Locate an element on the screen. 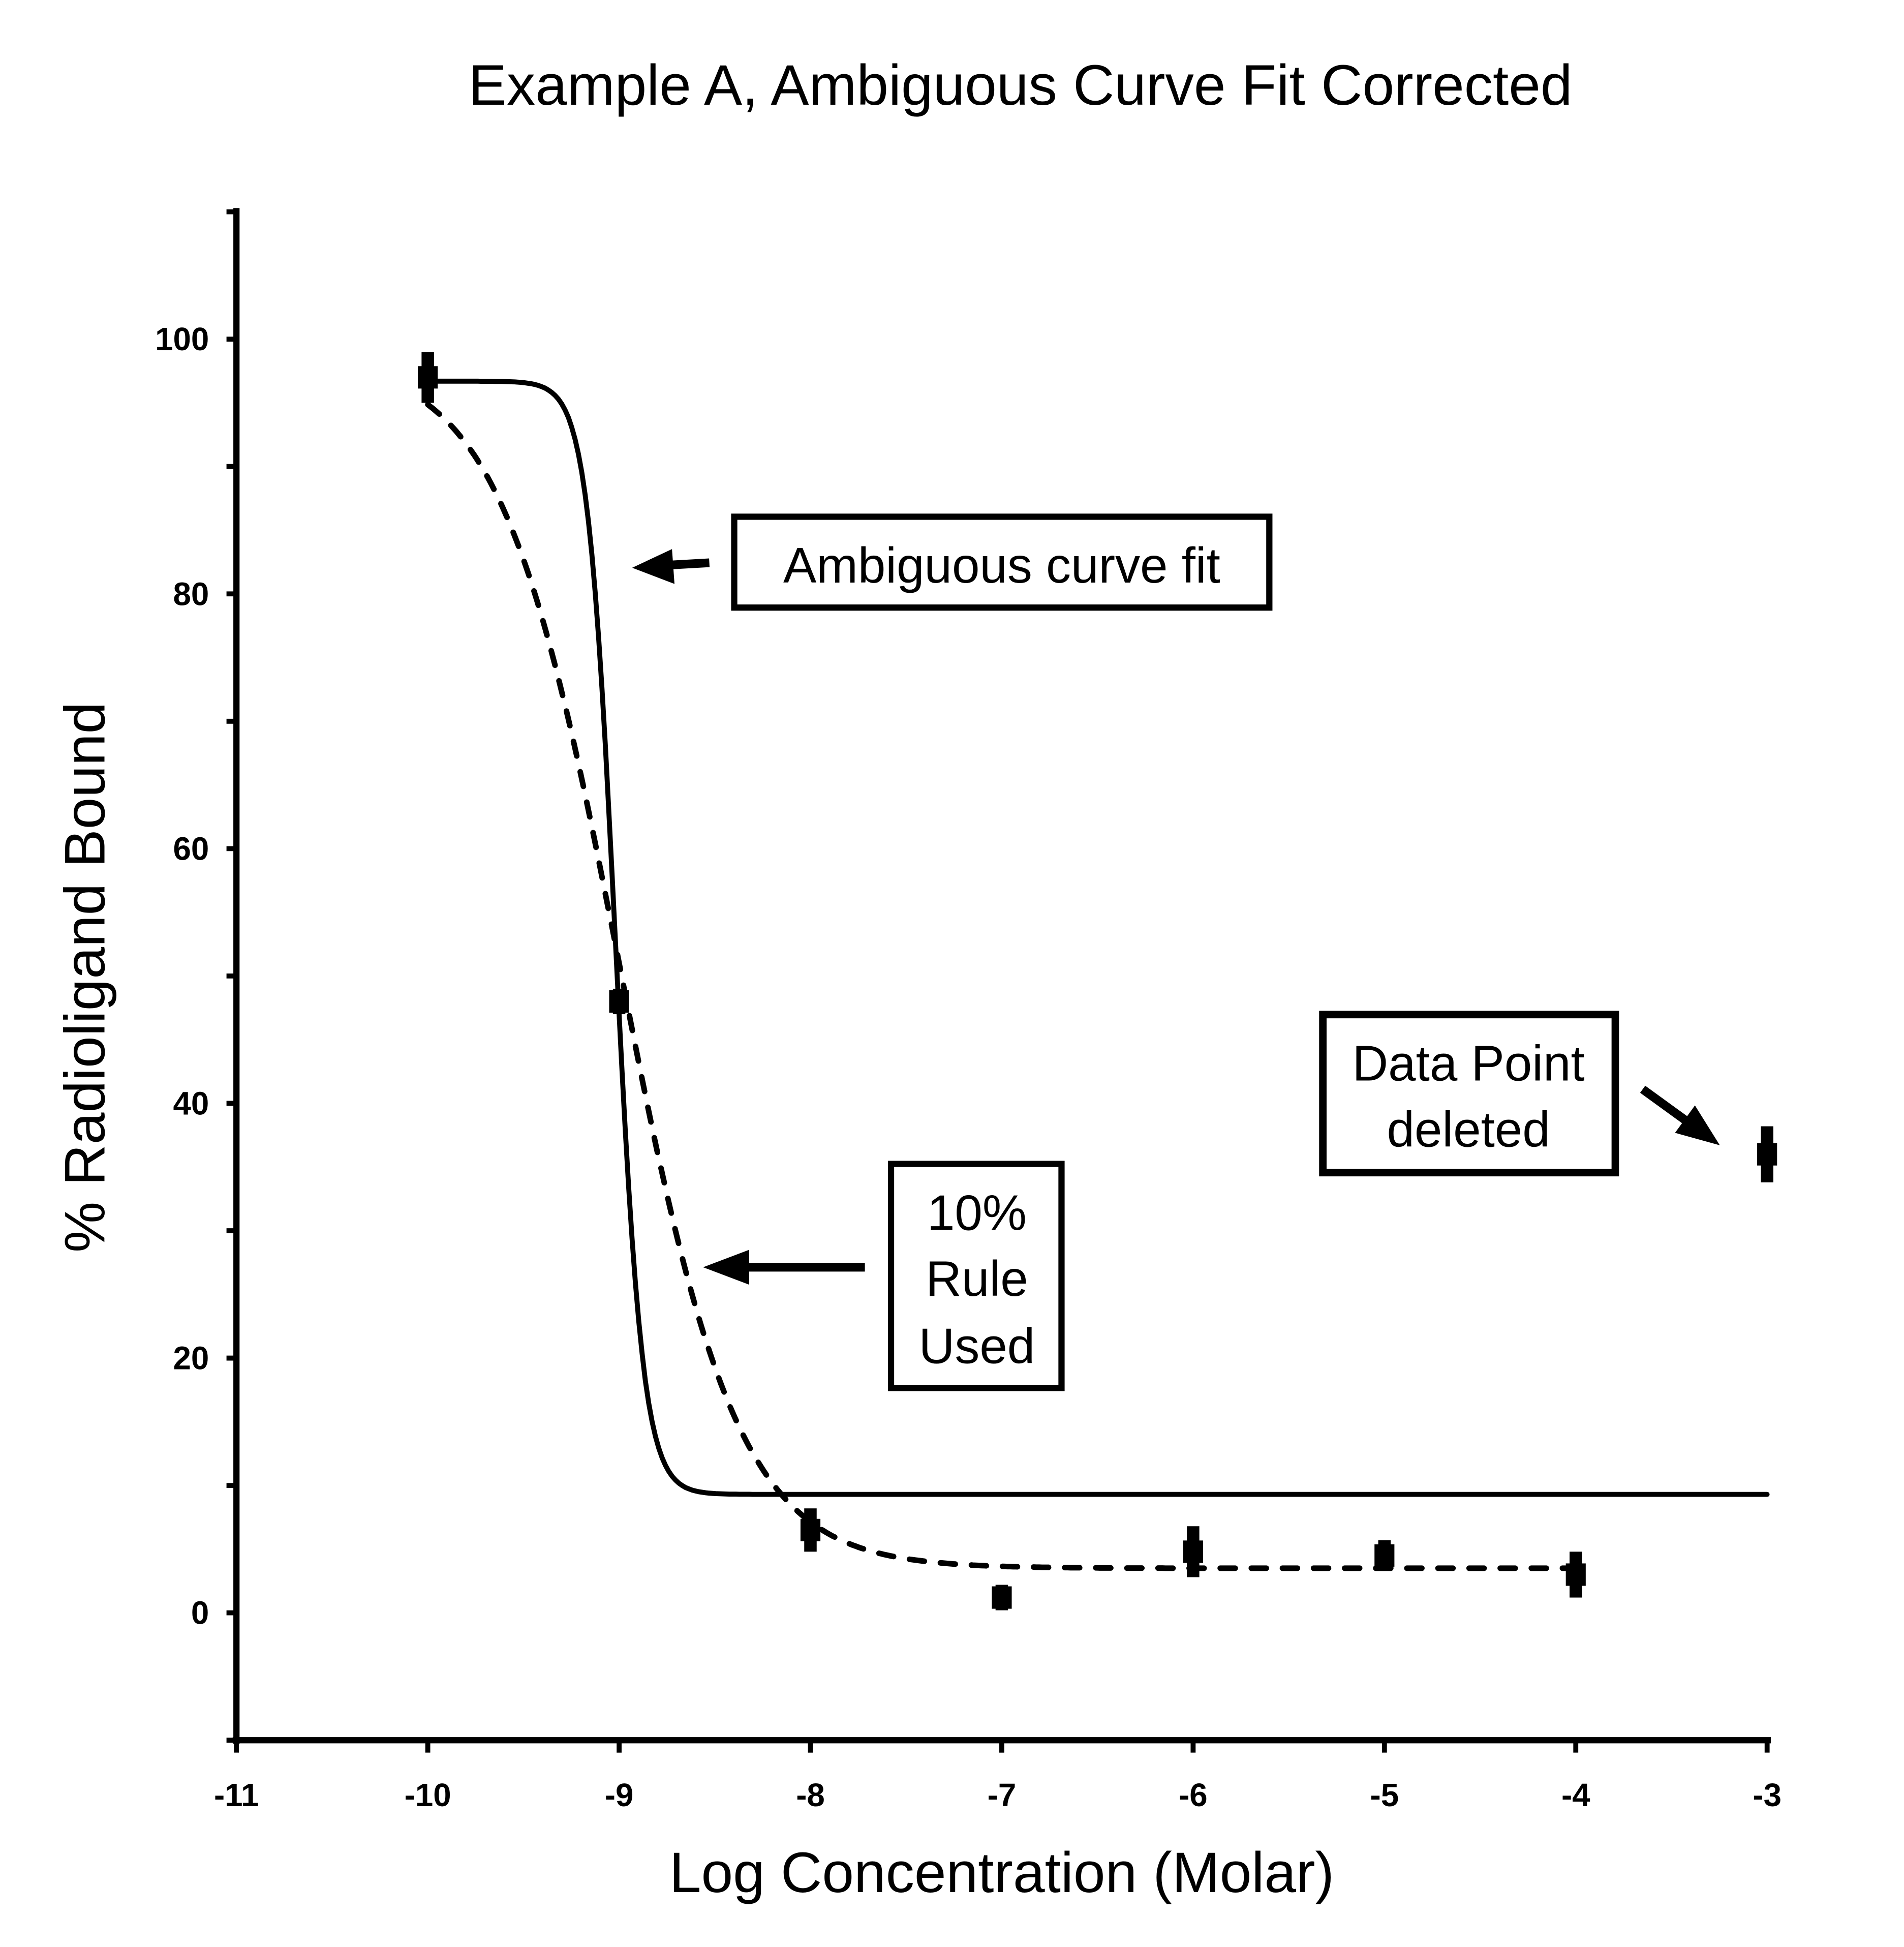 The width and height of the screenshot is (1904, 1947). annotation-text: 10% is located at coordinates (977, 1212).